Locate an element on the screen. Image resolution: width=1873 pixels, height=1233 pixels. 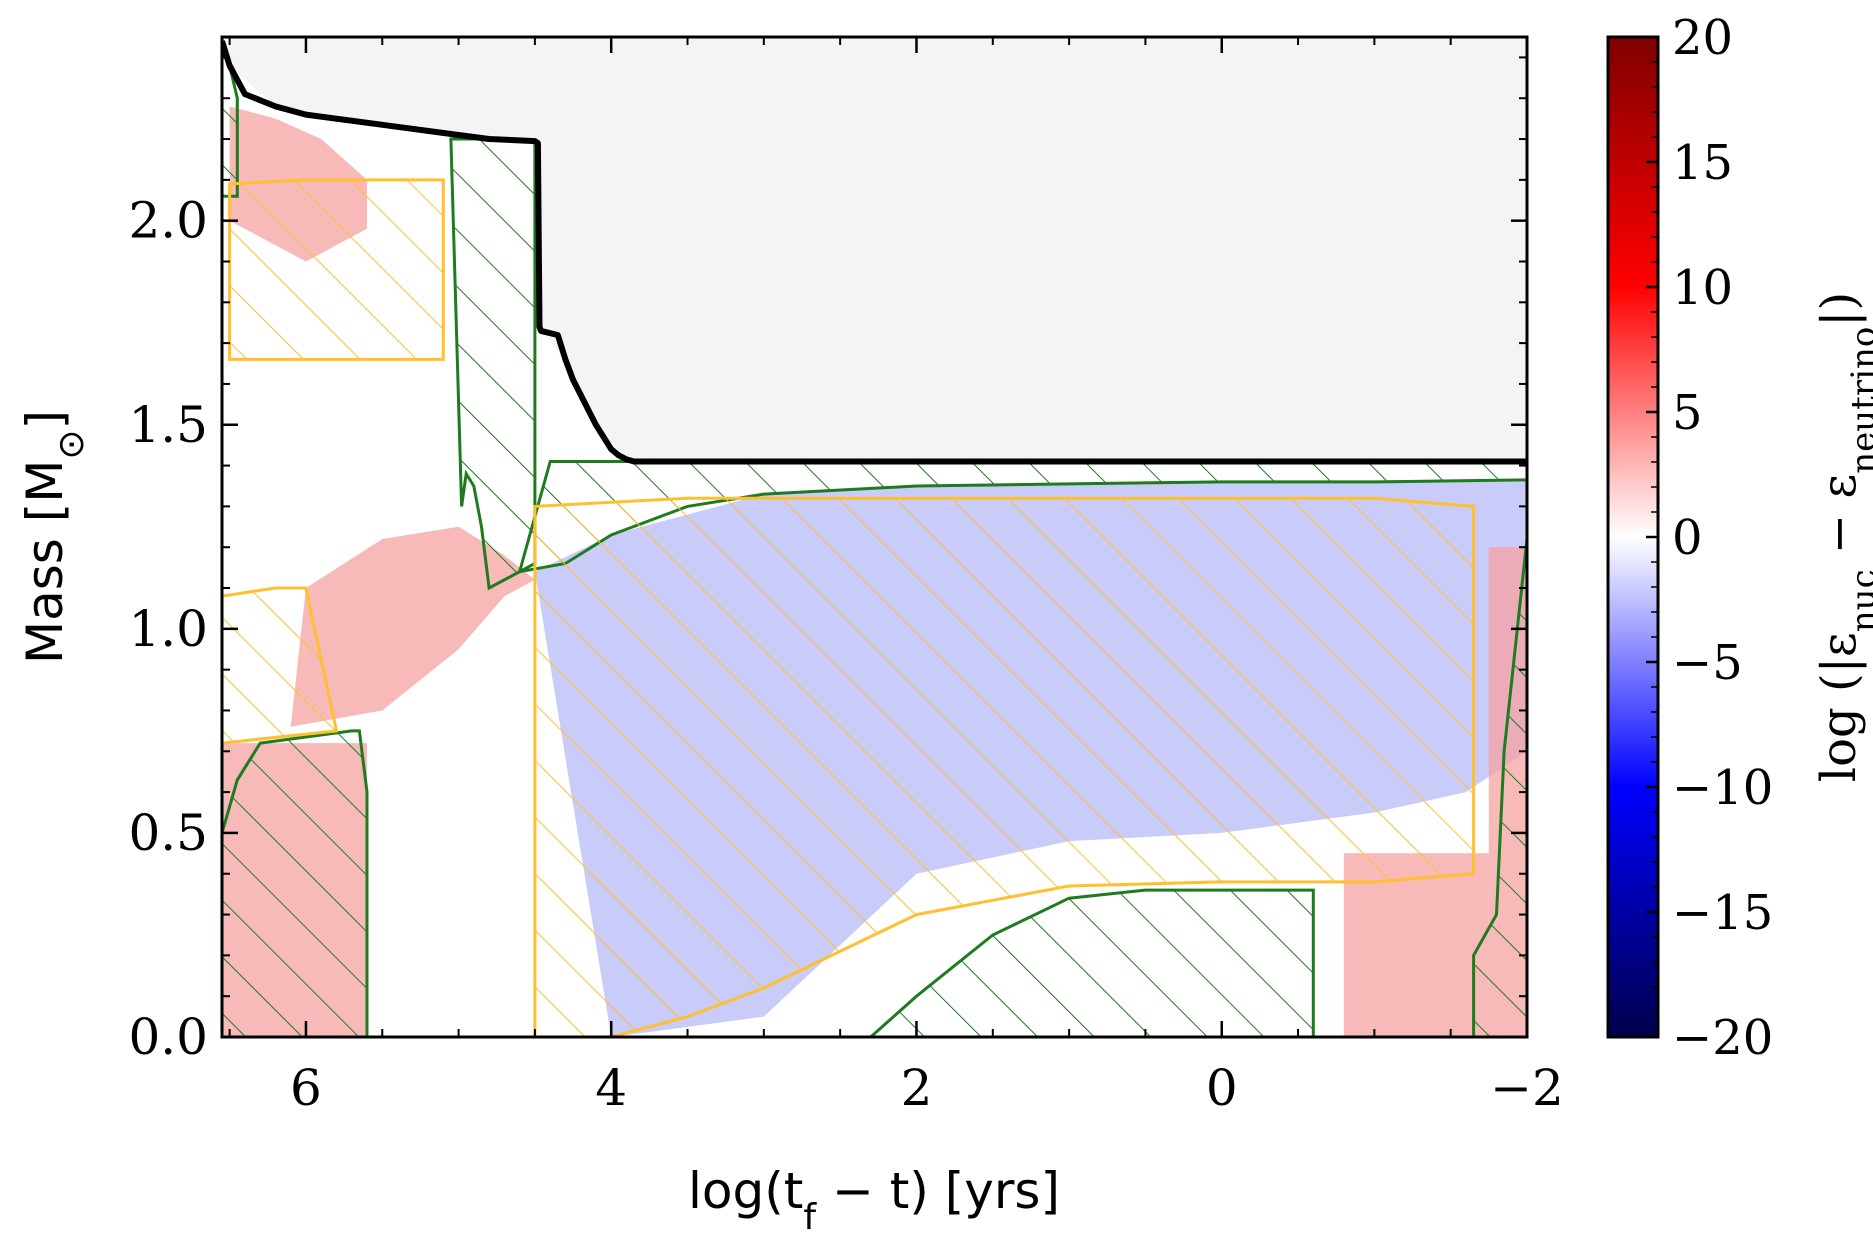
colorbar-tick-label: 5 is located at coordinates (1687, 413).